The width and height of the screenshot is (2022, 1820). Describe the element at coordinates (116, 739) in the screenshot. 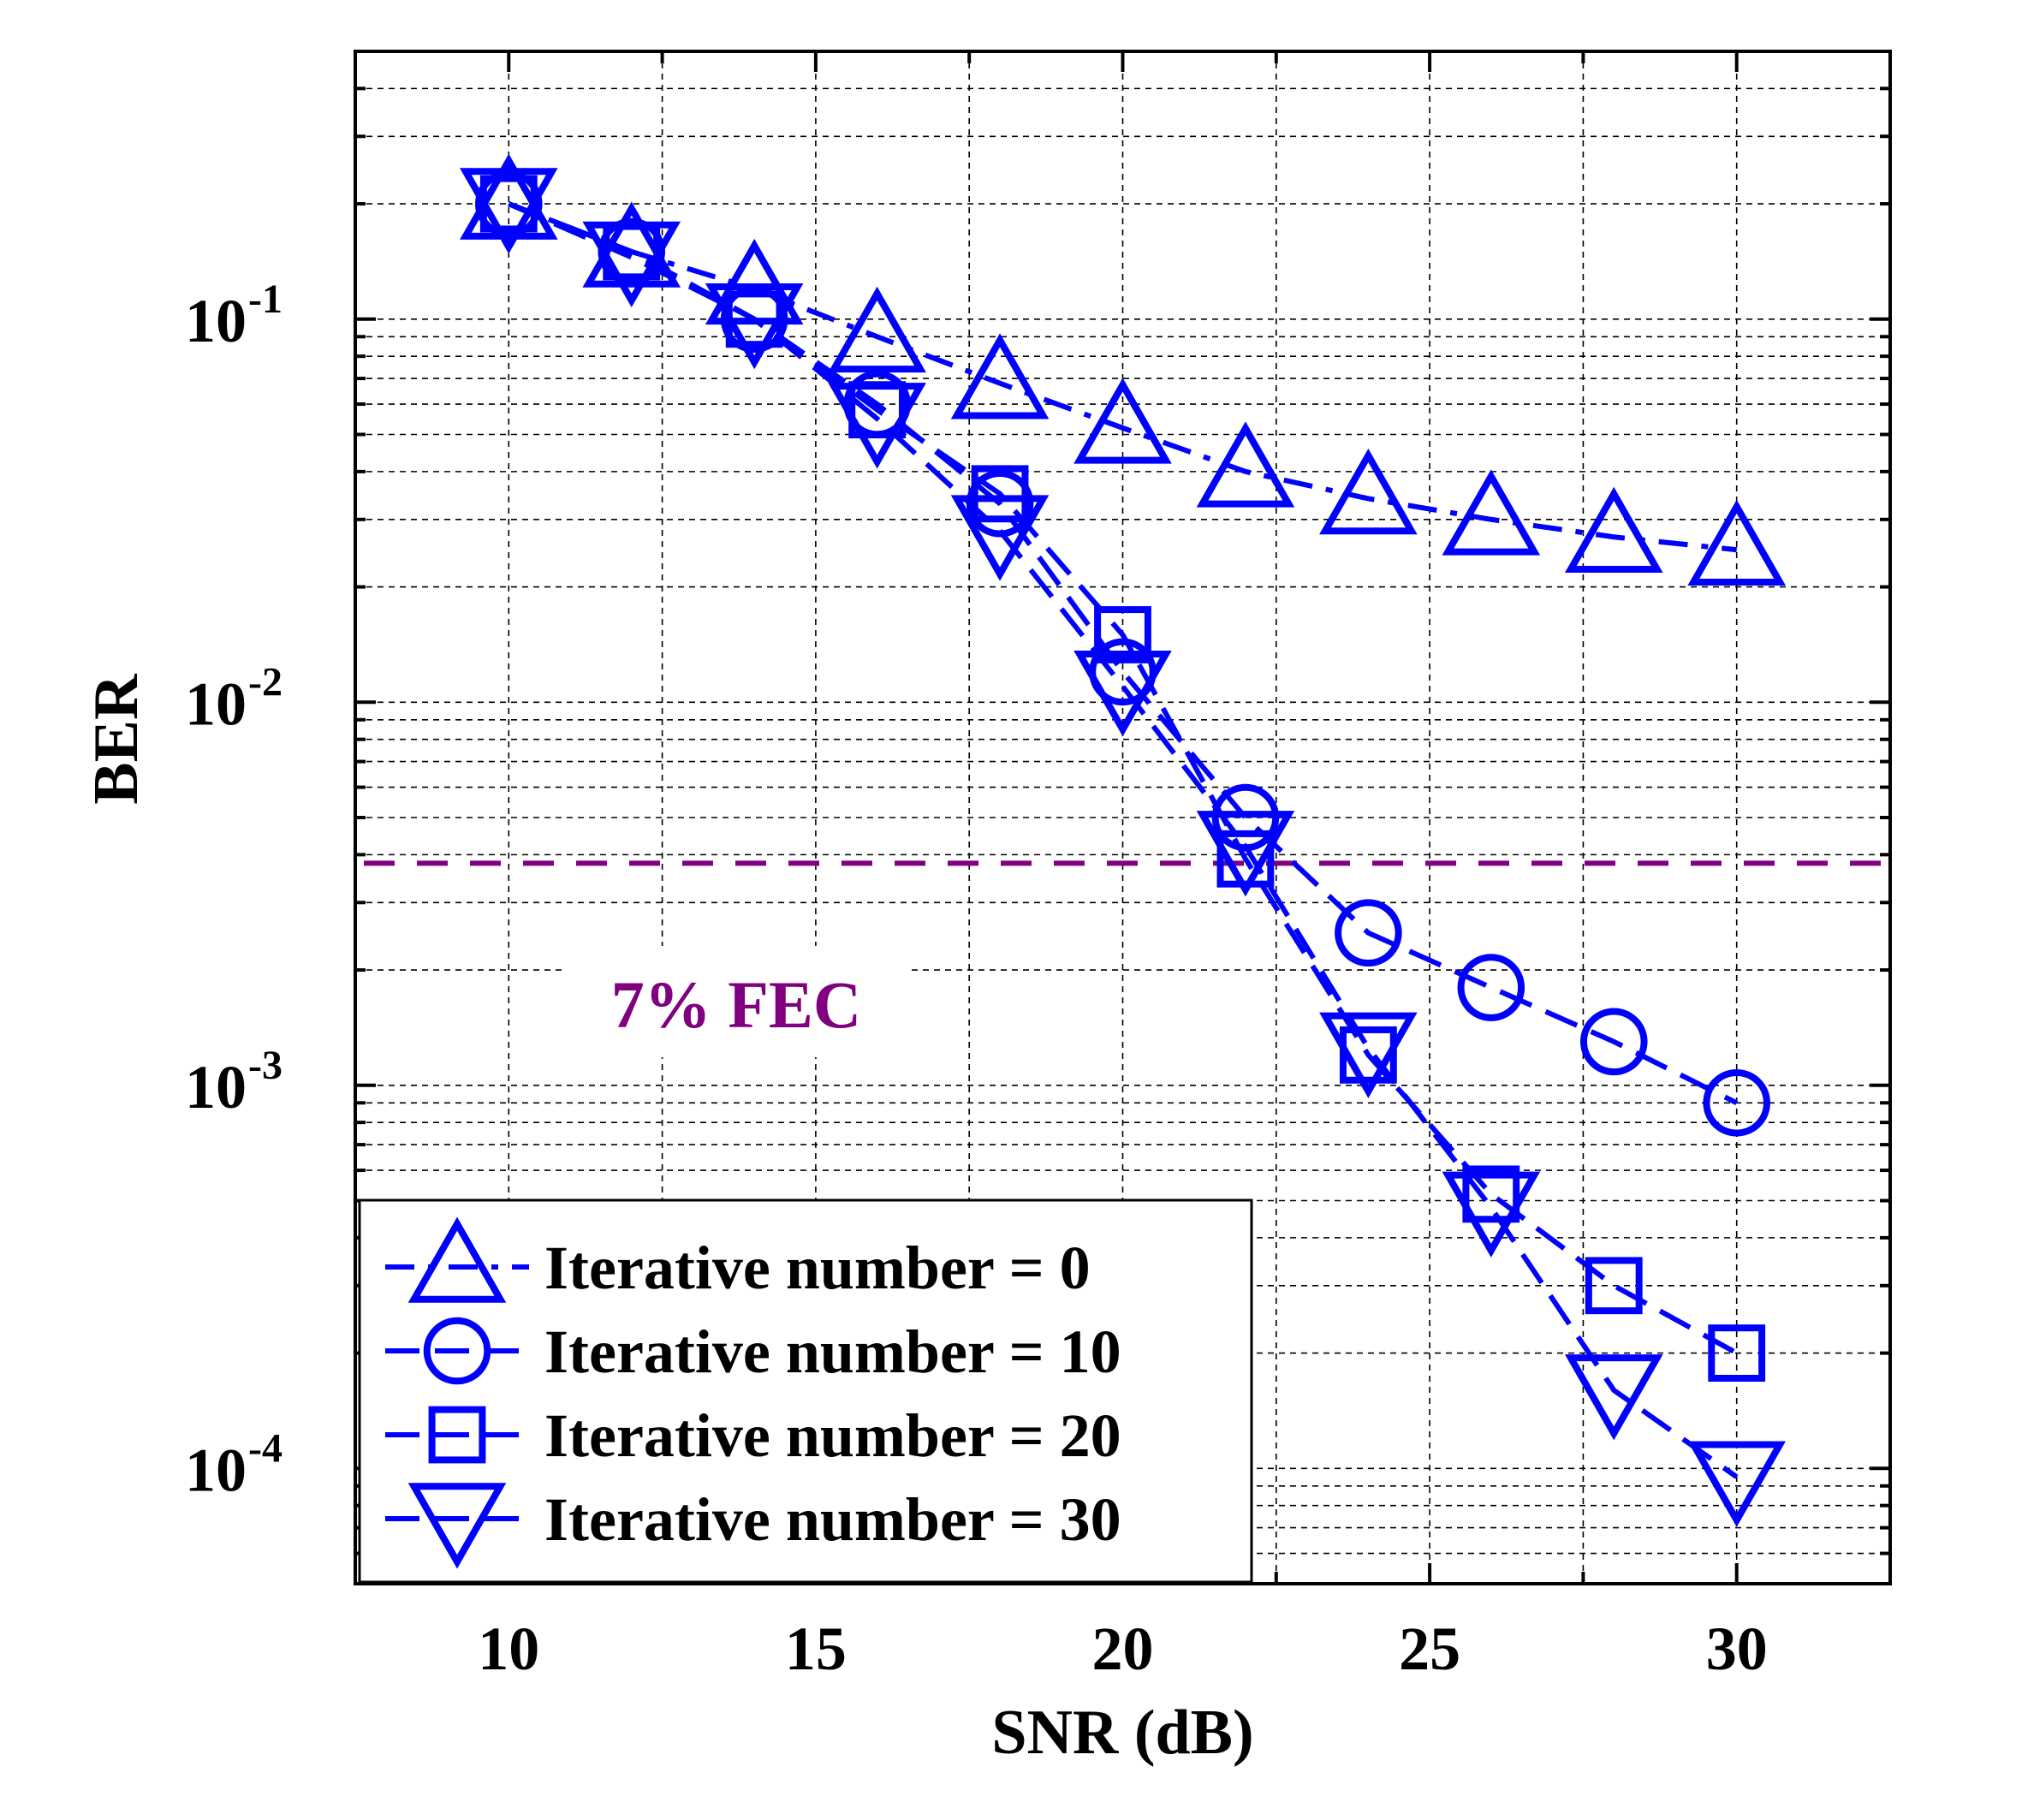

I see `y-axis-title: BER` at that location.